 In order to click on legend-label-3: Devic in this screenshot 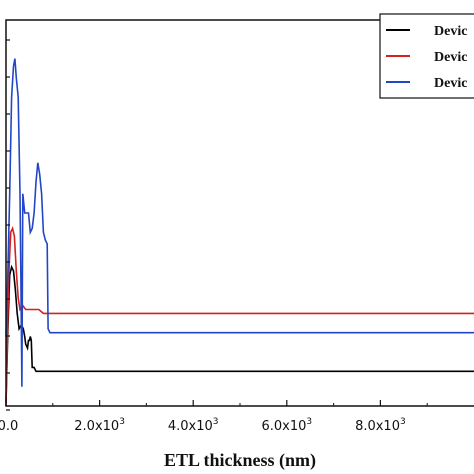, I will do `click(450, 83)`.